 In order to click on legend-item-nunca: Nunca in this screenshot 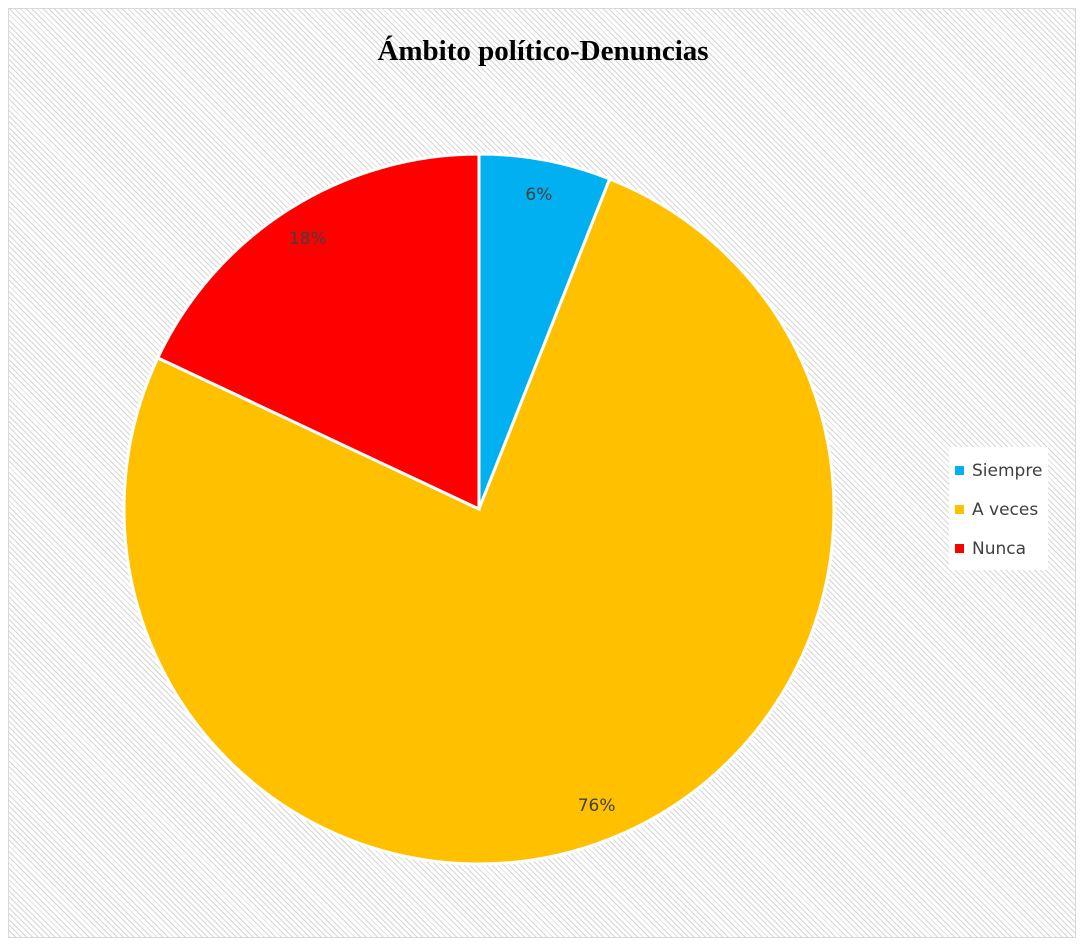, I will do `click(998, 548)`.